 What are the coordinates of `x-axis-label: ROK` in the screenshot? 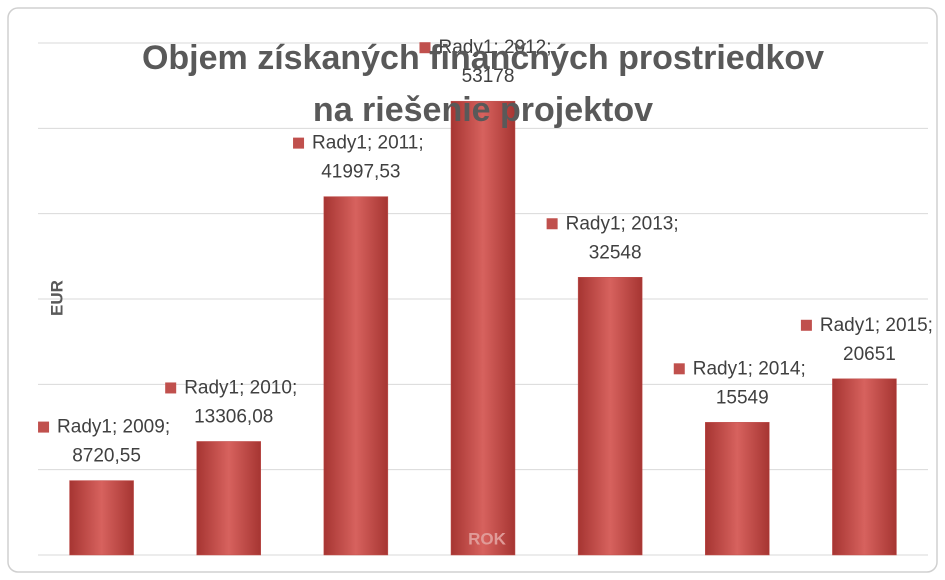 It's located at (487, 538).